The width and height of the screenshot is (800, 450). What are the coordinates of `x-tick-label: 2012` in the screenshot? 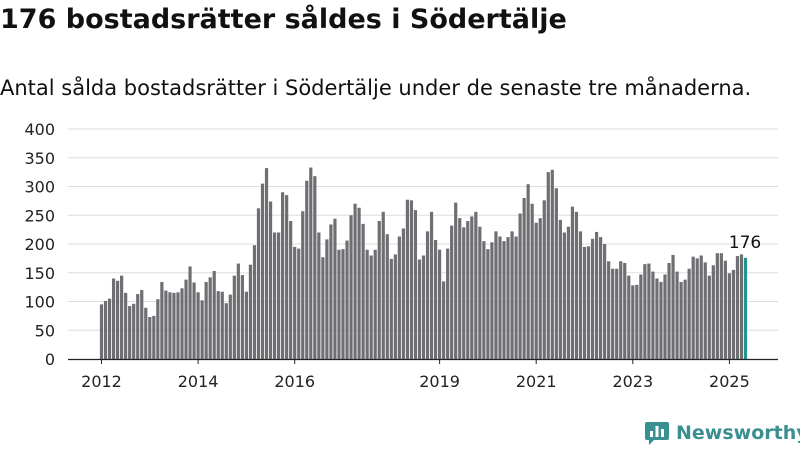 It's located at (101, 381).